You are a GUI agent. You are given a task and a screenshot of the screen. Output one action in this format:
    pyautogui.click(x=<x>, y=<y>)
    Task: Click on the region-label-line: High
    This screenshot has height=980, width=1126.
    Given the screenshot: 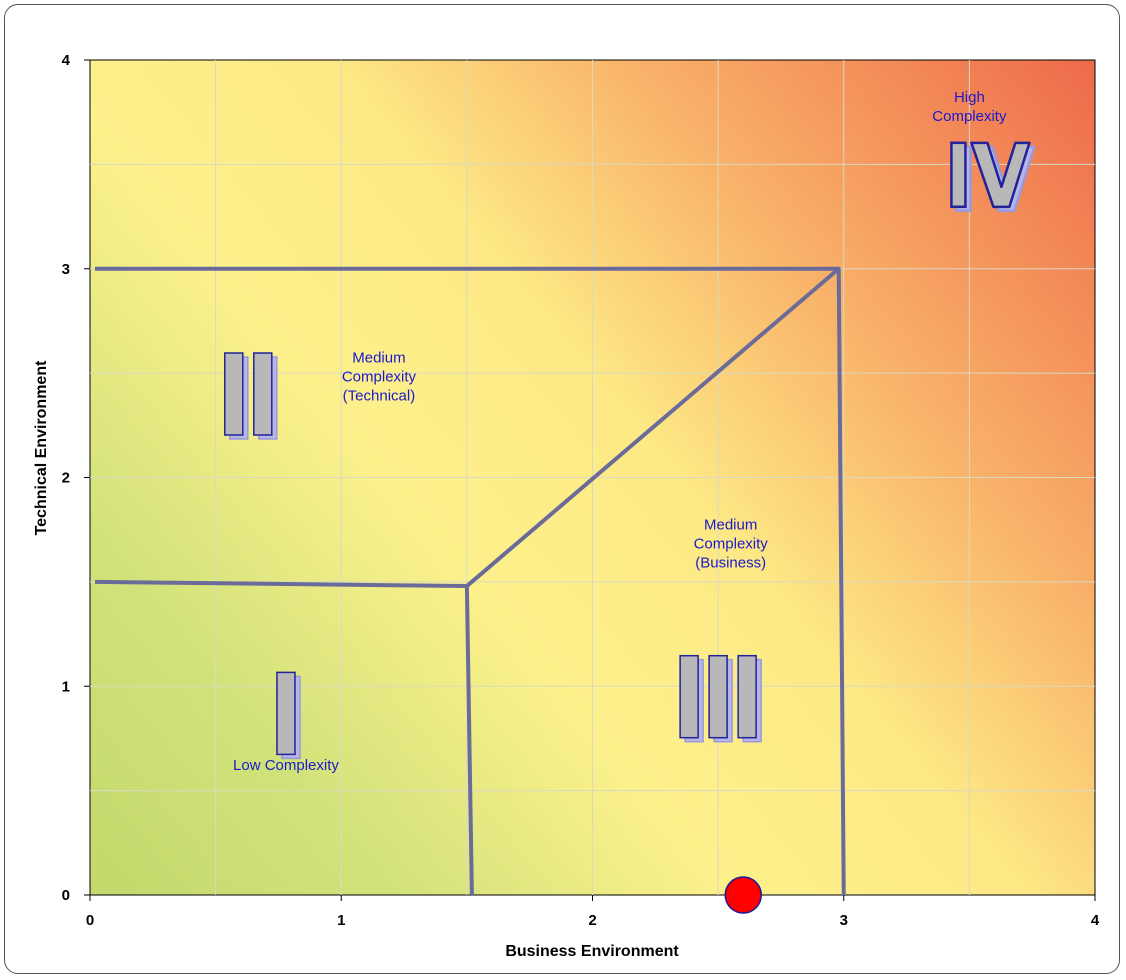 What is the action you would take?
    pyautogui.click(x=969, y=97)
    